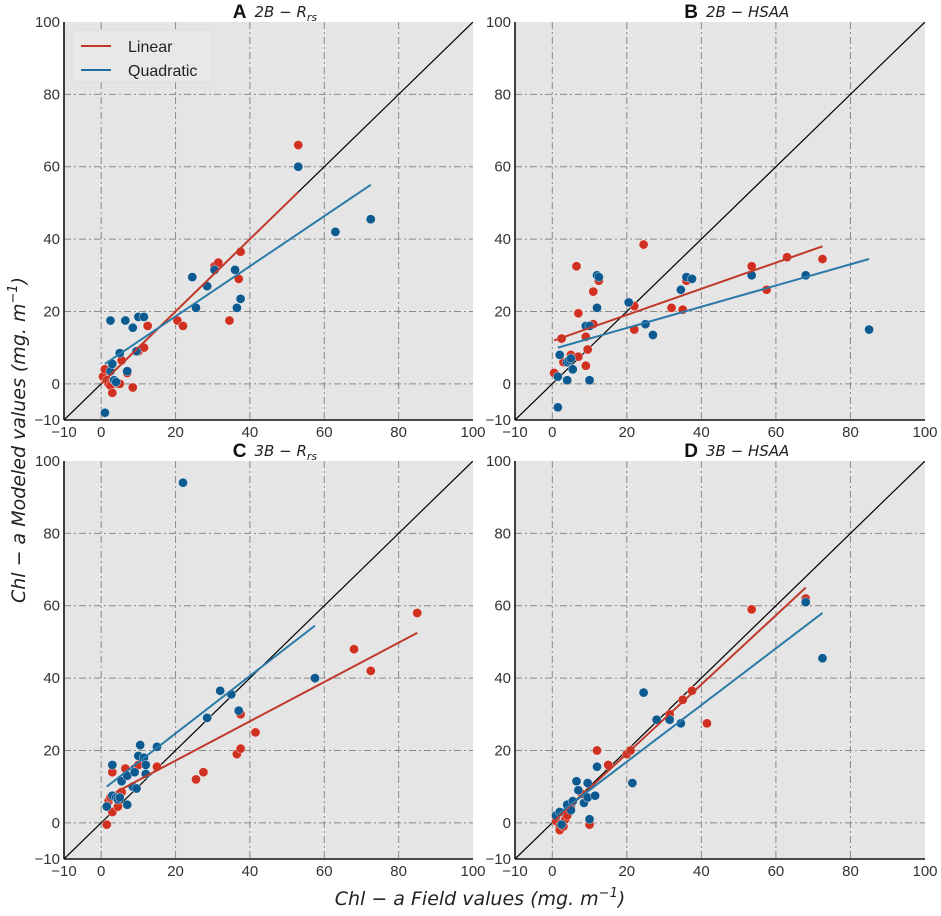 This screenshot has width=941, height=916. I want to click on y-tick-label: 0, so click(56, 823).